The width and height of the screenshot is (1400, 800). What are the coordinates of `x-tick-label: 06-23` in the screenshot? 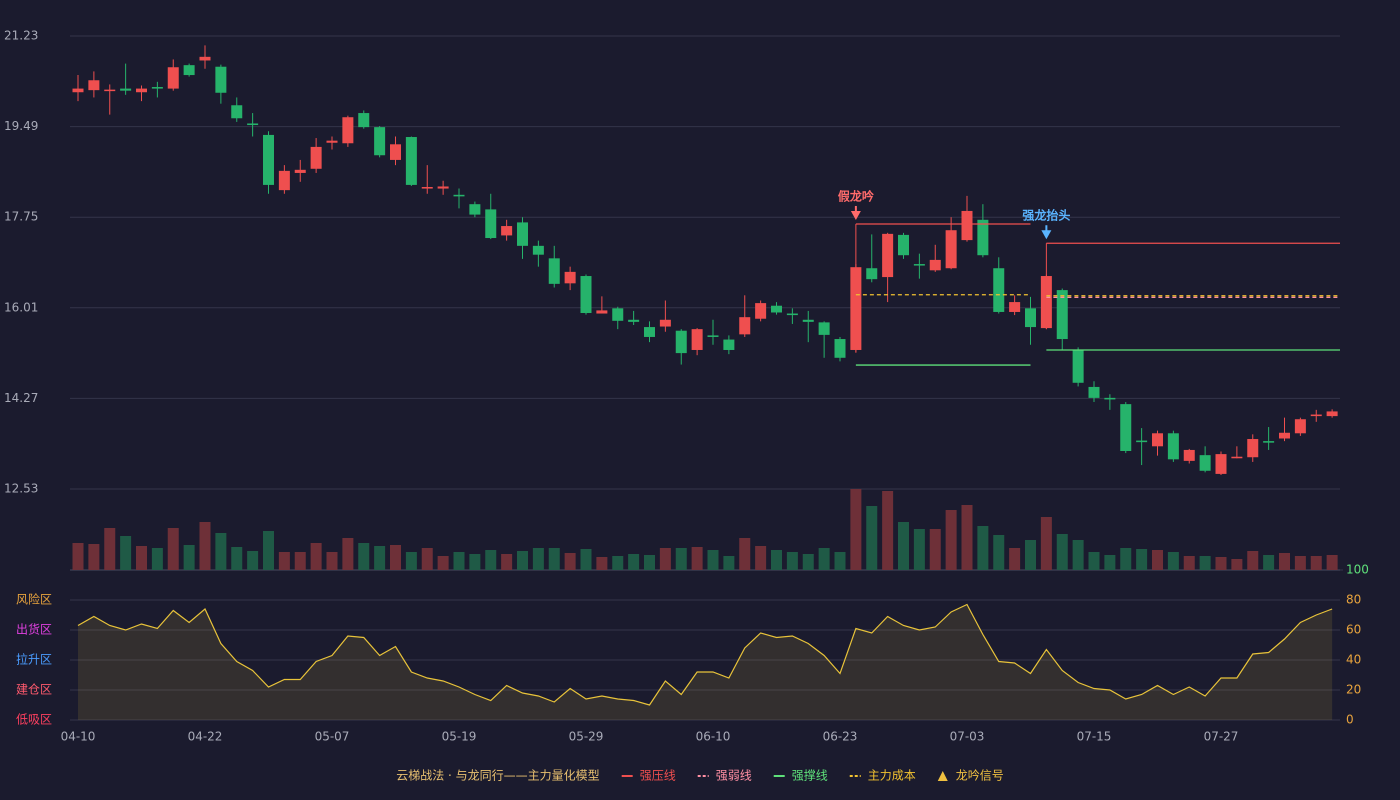 It's located at (840, 737).